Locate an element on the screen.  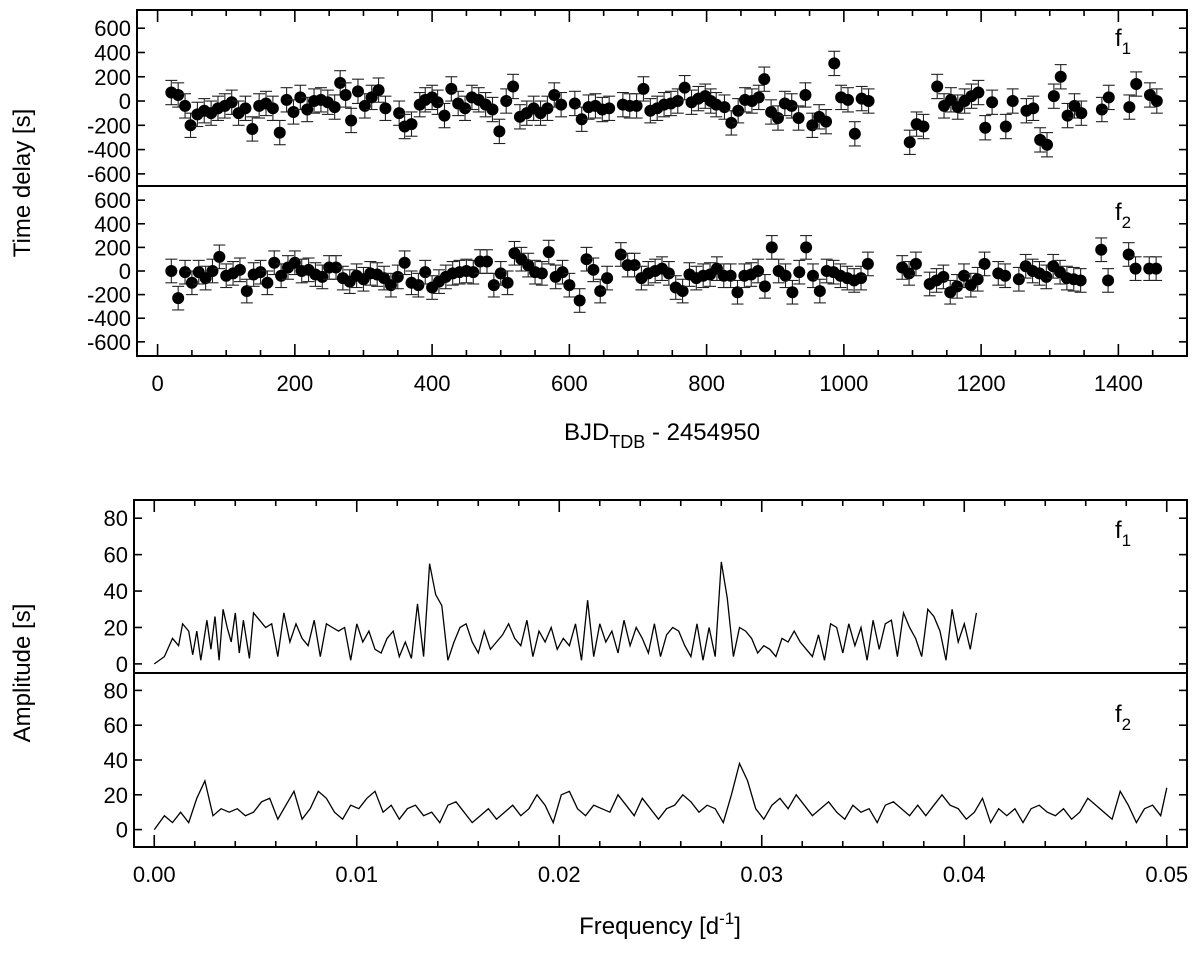
x-tick-label: 200 is located at coordinates (294, 383).